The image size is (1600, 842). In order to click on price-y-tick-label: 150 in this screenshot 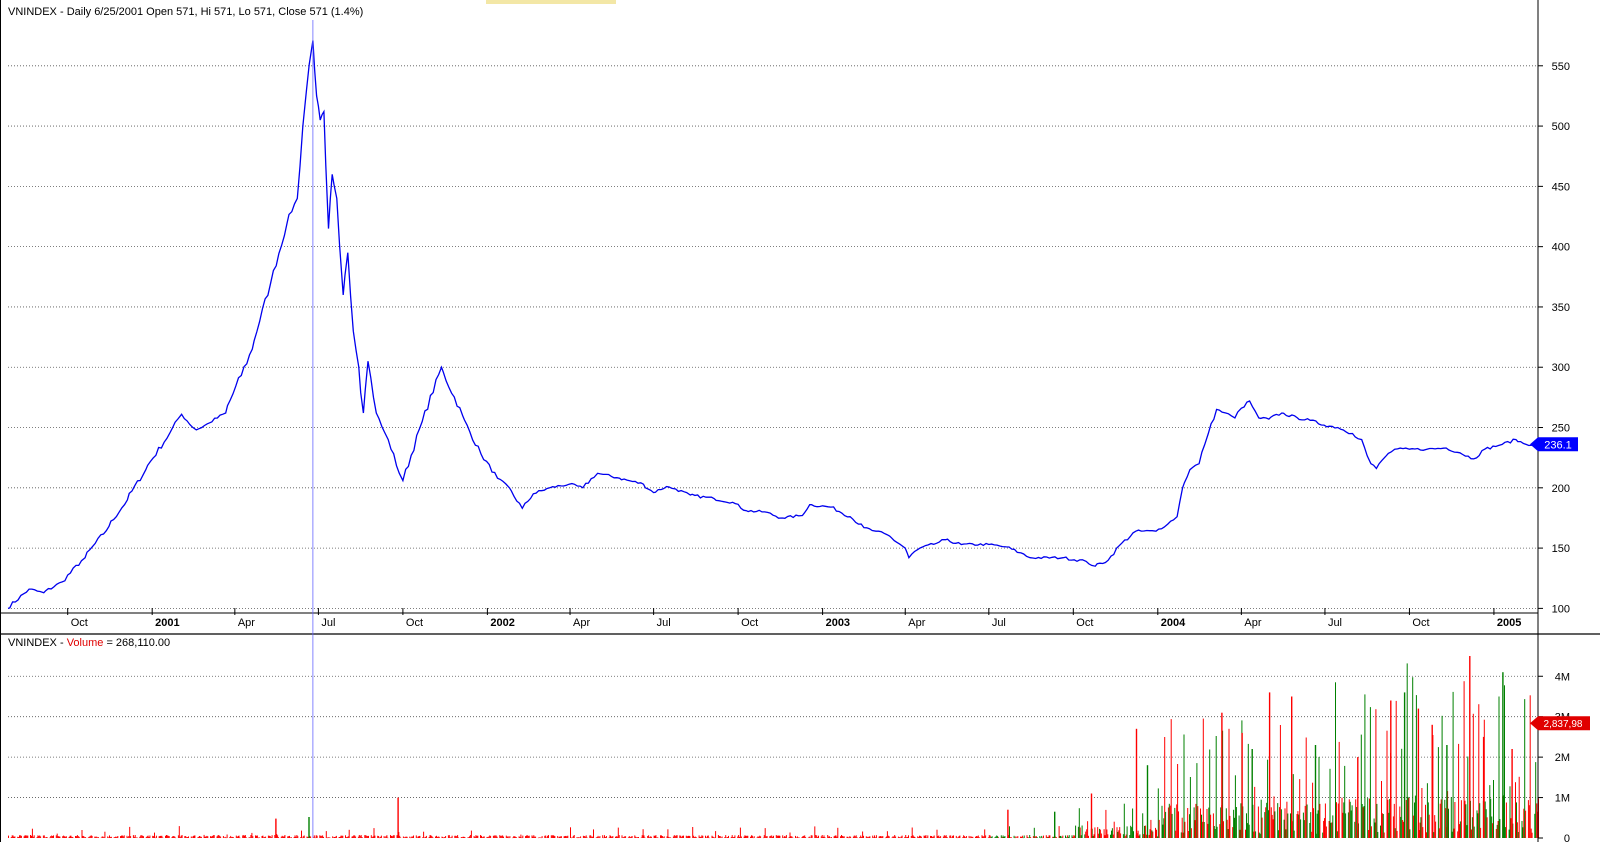, I will do `click(1561, 549)`.